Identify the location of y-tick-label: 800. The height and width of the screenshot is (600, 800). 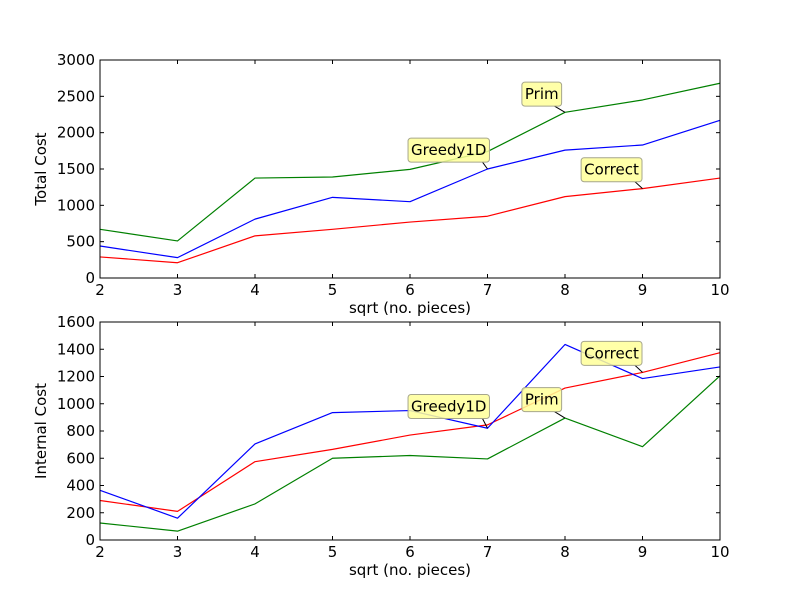
(80, 431).